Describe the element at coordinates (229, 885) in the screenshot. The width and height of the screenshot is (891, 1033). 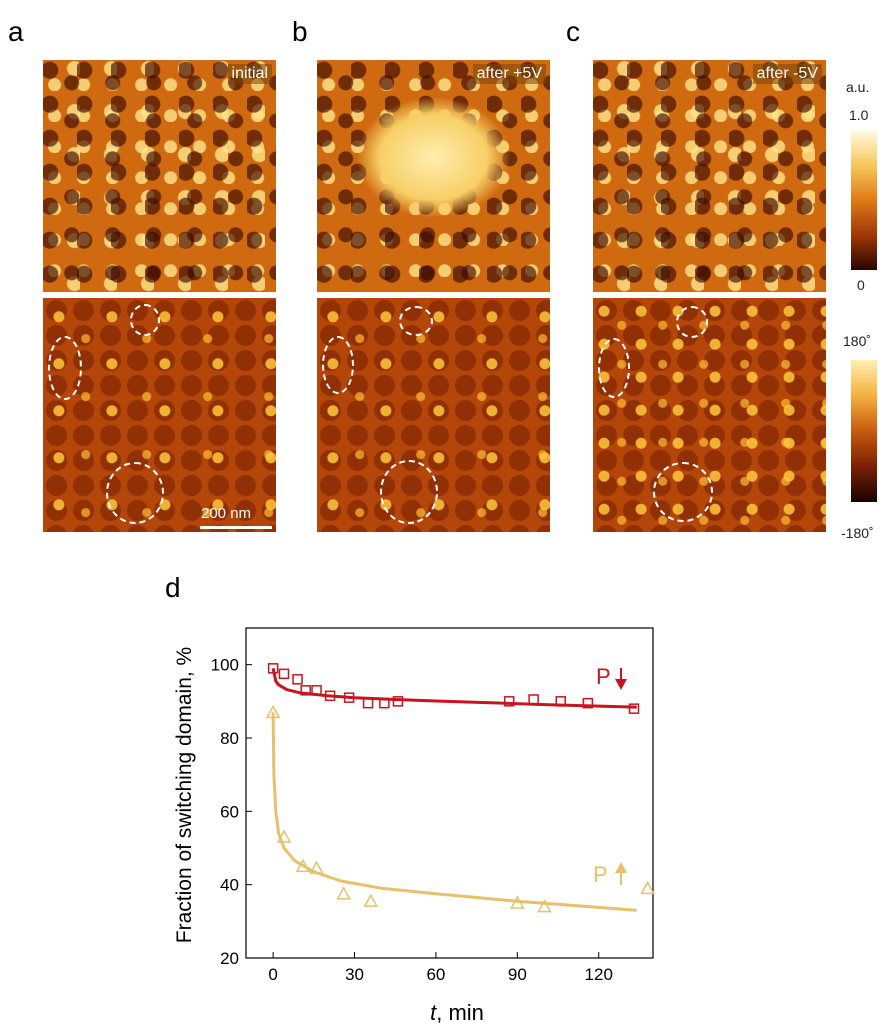
I see `y-tick-label: 40` at that location.